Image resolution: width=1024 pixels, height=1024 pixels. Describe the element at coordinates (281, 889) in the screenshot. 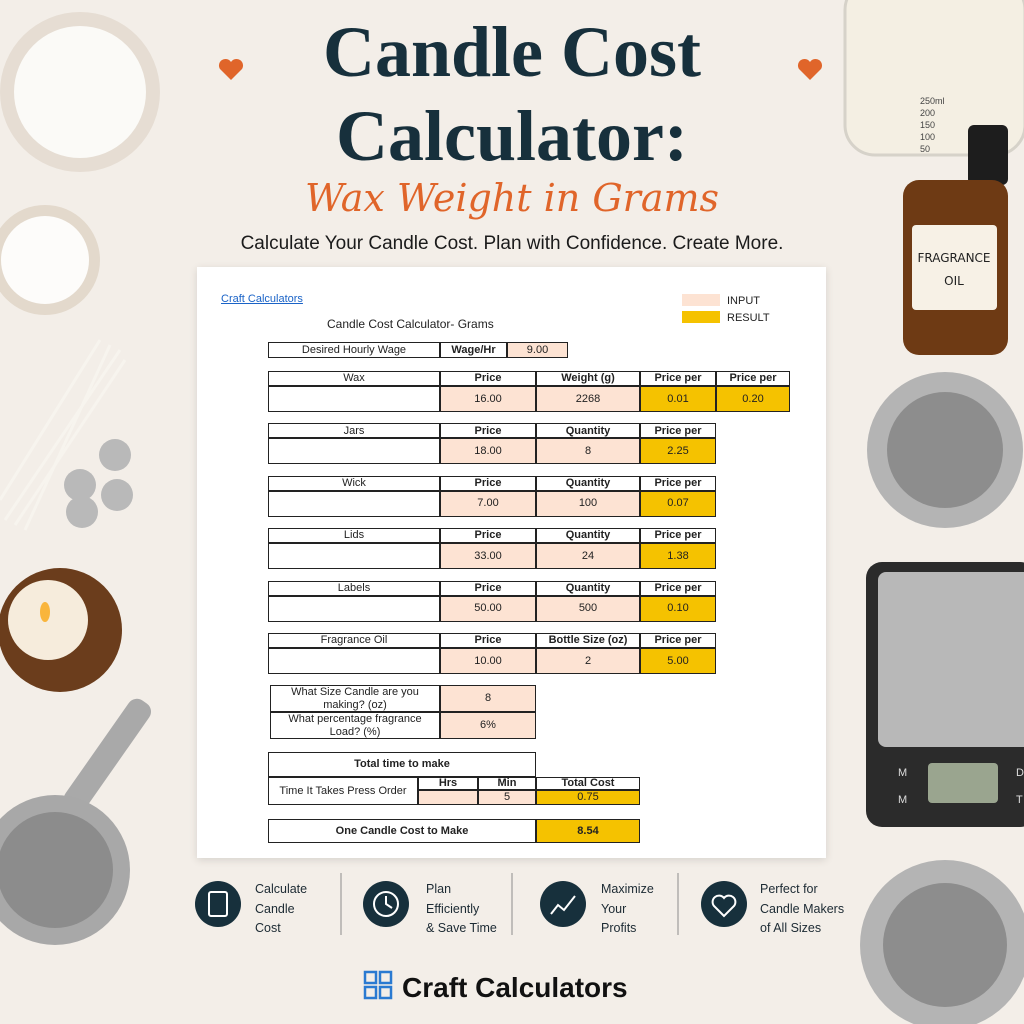

I see `feature-line: Calculate` at that location.